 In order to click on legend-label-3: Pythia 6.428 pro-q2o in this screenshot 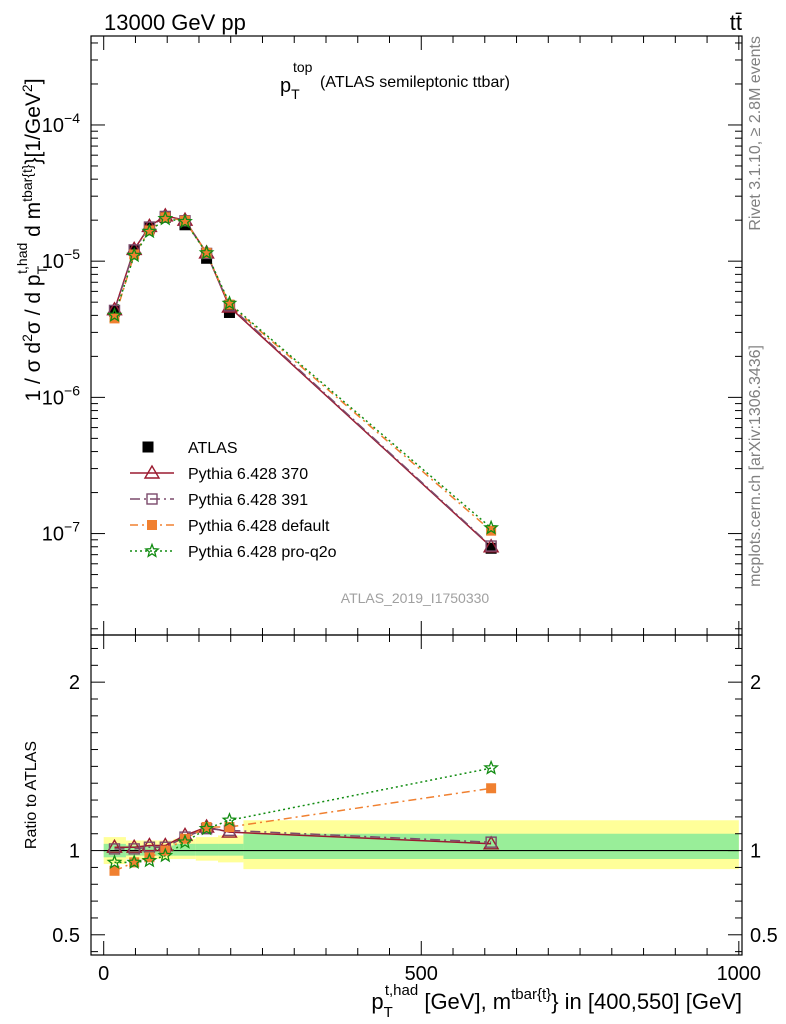, I will do `click(262, 552)`.